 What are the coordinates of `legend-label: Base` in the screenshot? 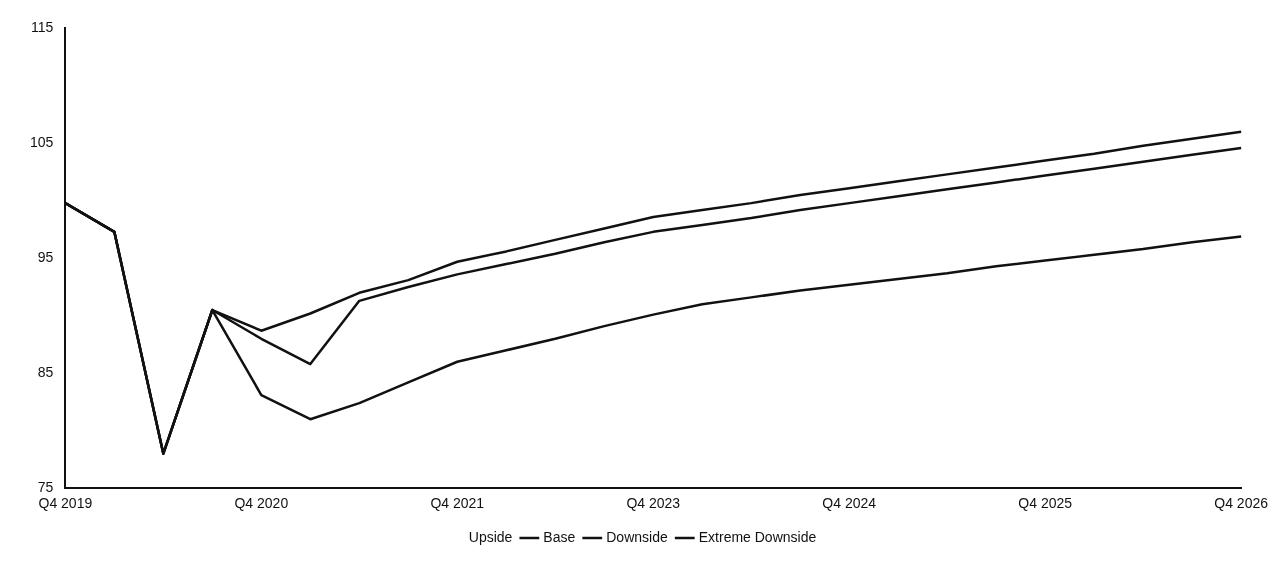 It's located at (559, 536).